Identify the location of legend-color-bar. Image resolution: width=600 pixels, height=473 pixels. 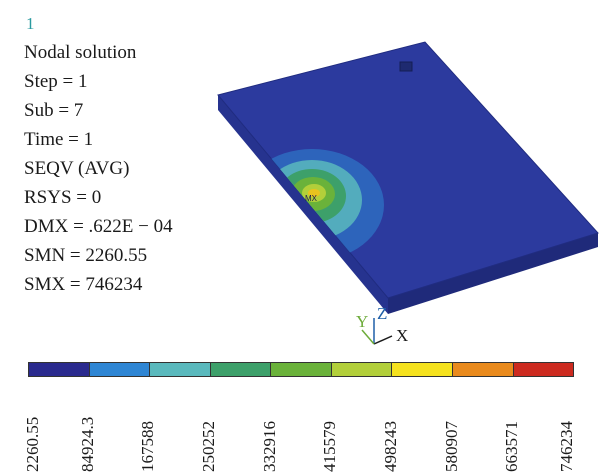
(301, 369).